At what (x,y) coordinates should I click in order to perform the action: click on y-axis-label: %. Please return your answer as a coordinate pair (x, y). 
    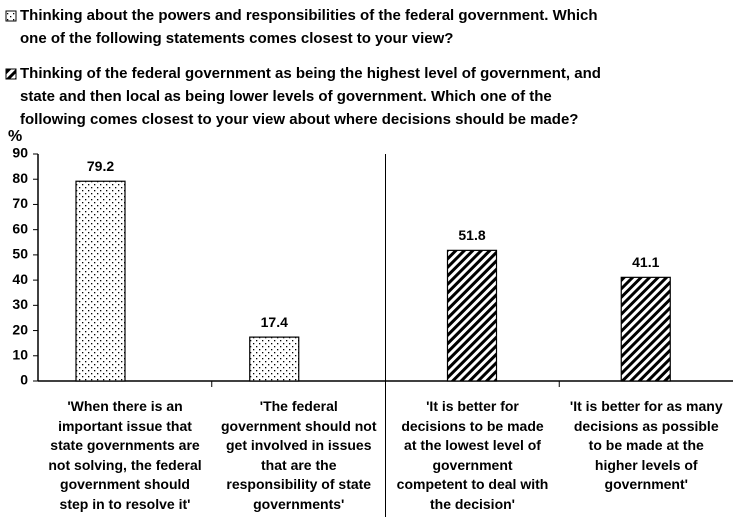
    Looking at the image, I should click on (15, 136).